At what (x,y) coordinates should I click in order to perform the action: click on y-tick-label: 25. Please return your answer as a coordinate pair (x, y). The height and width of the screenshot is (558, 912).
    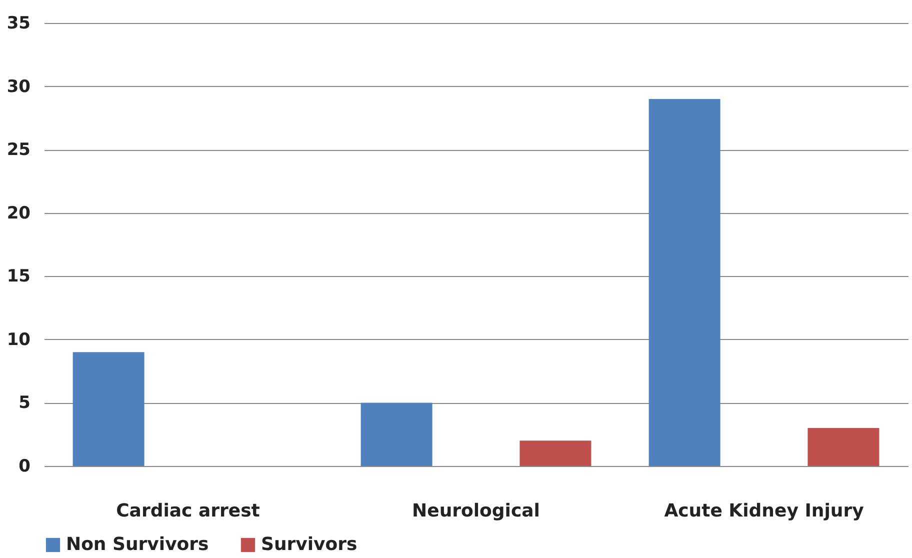
    Looking at the image, I should click on (18, 150).